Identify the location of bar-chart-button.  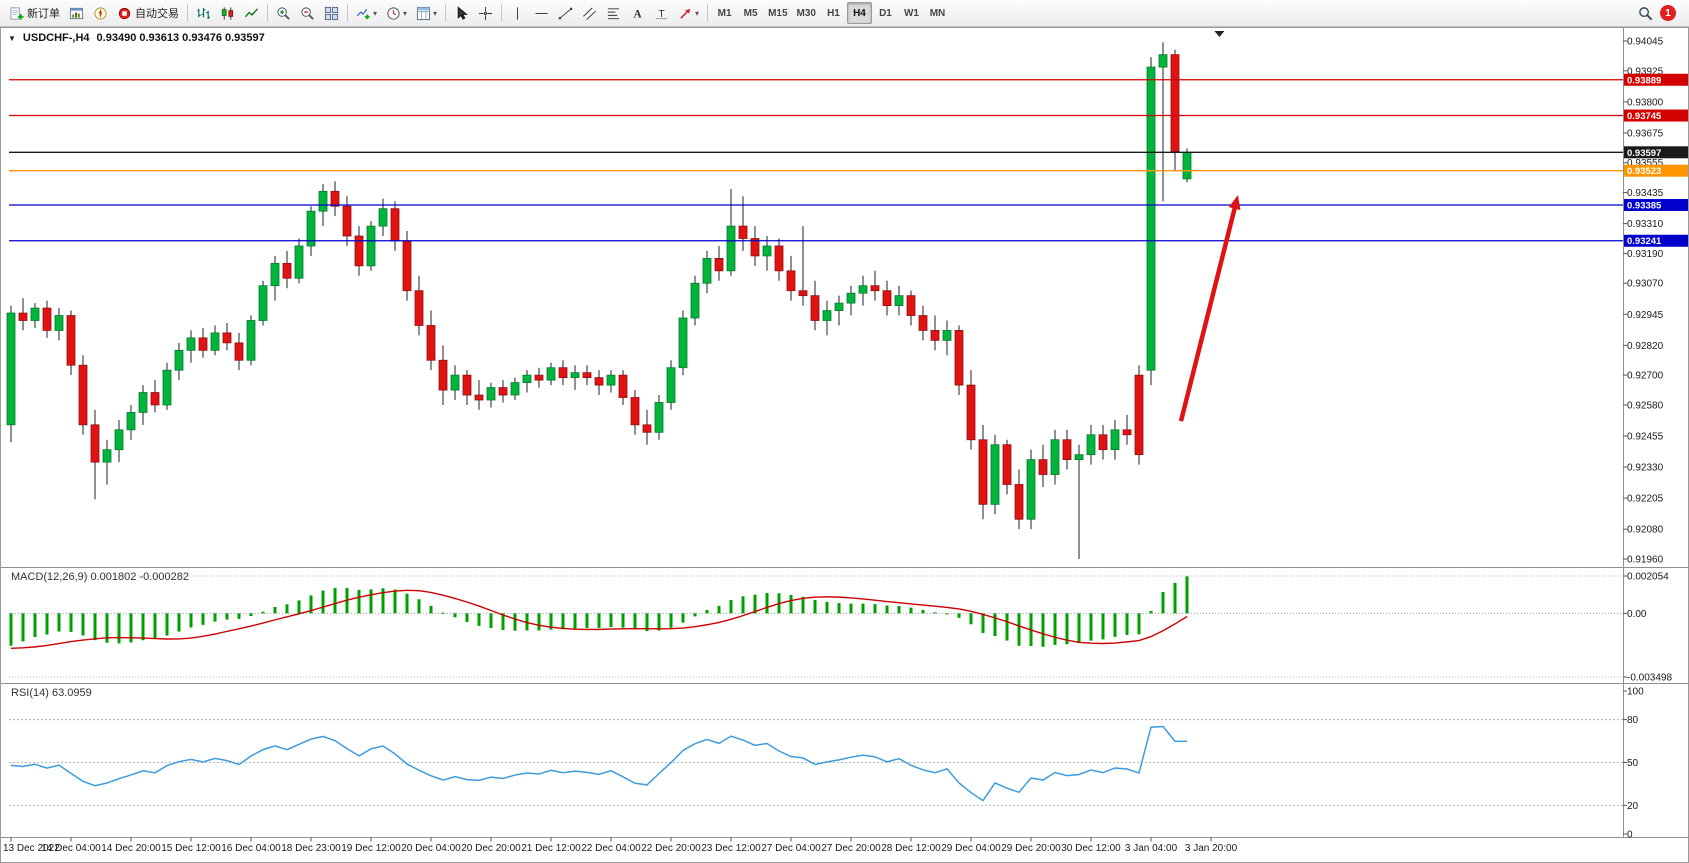
(203, 13).